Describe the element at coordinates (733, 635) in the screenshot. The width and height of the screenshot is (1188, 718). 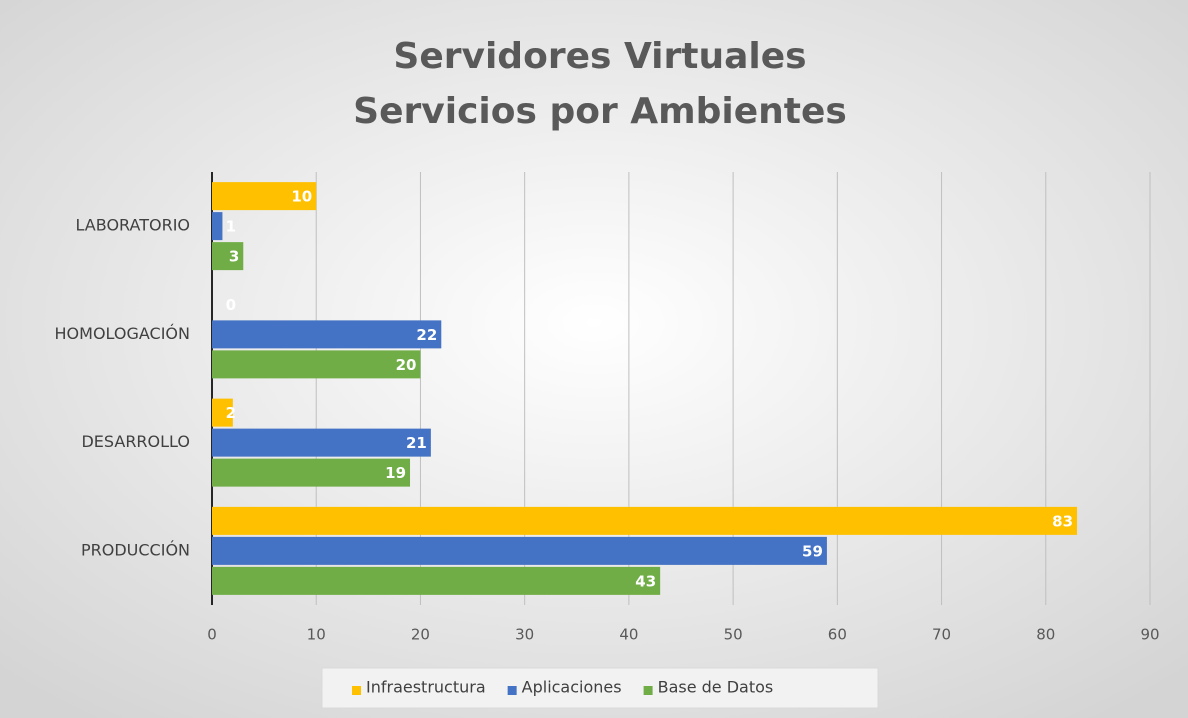
I see `x-tick-label: 50` at that location.